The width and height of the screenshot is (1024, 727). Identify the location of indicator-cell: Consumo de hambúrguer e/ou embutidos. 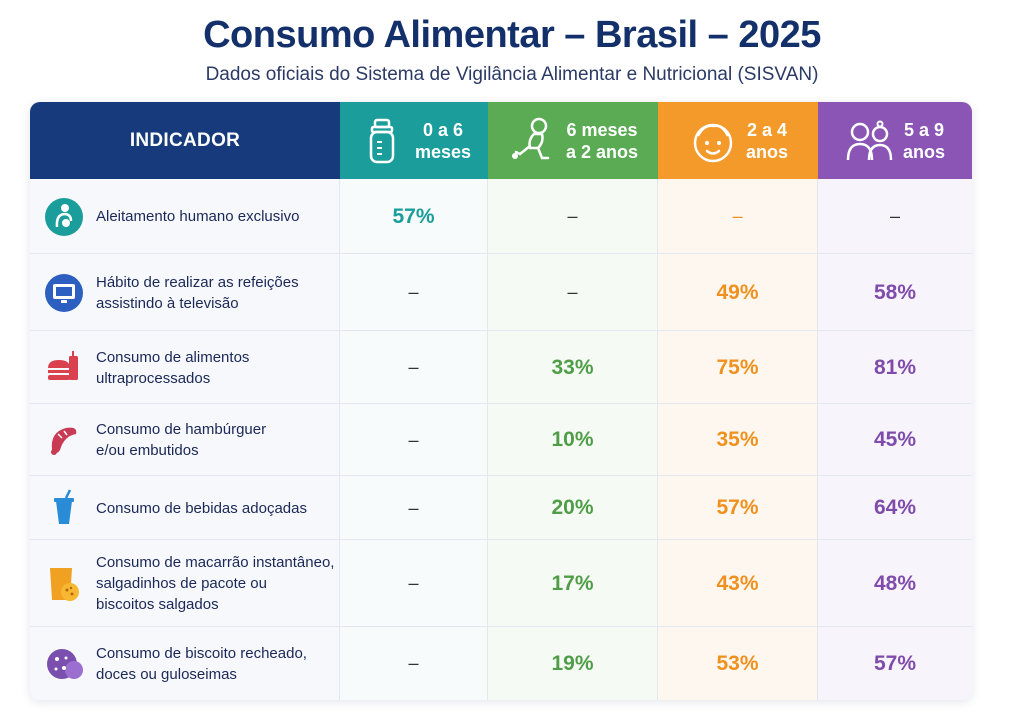
(185, 440).